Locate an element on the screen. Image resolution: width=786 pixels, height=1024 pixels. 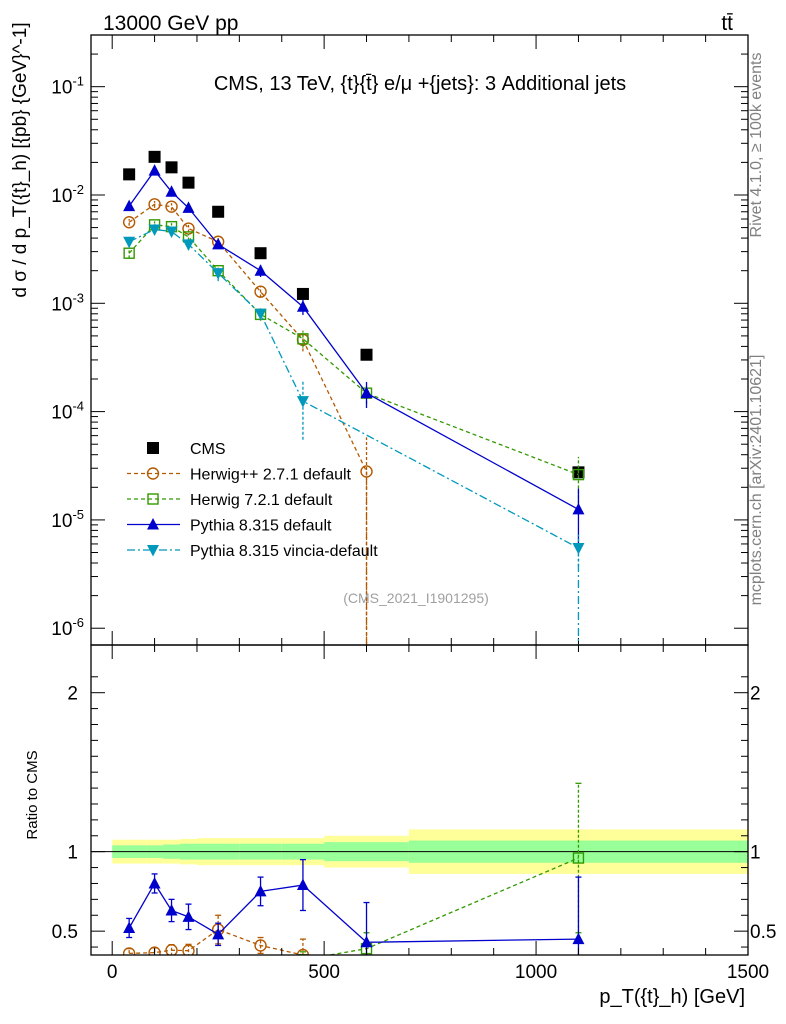
x-tick-label: 1000 is located at coordinates (536, 972).